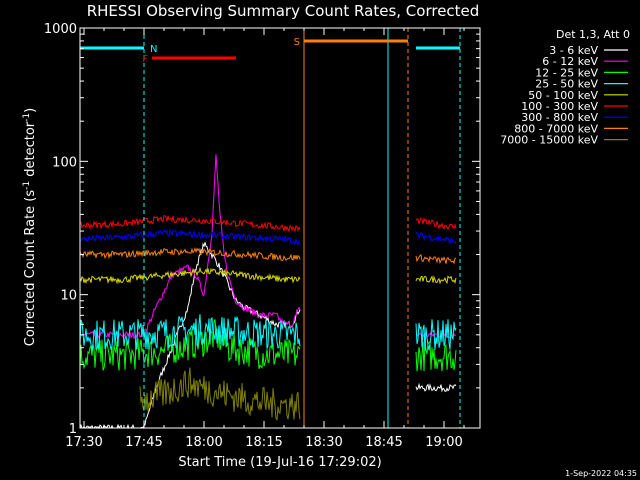 The height and width of the screenshot is (480, 640). What do you see at coordinates (153, 49) in the screenshot?
I see `flag-label-N: N` at bounding box center [153, 49].